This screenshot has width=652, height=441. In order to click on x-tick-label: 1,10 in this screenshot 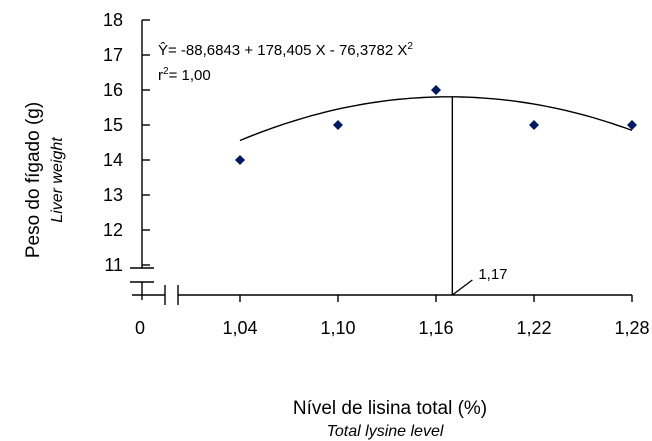, I will do `click(337, 328)`.